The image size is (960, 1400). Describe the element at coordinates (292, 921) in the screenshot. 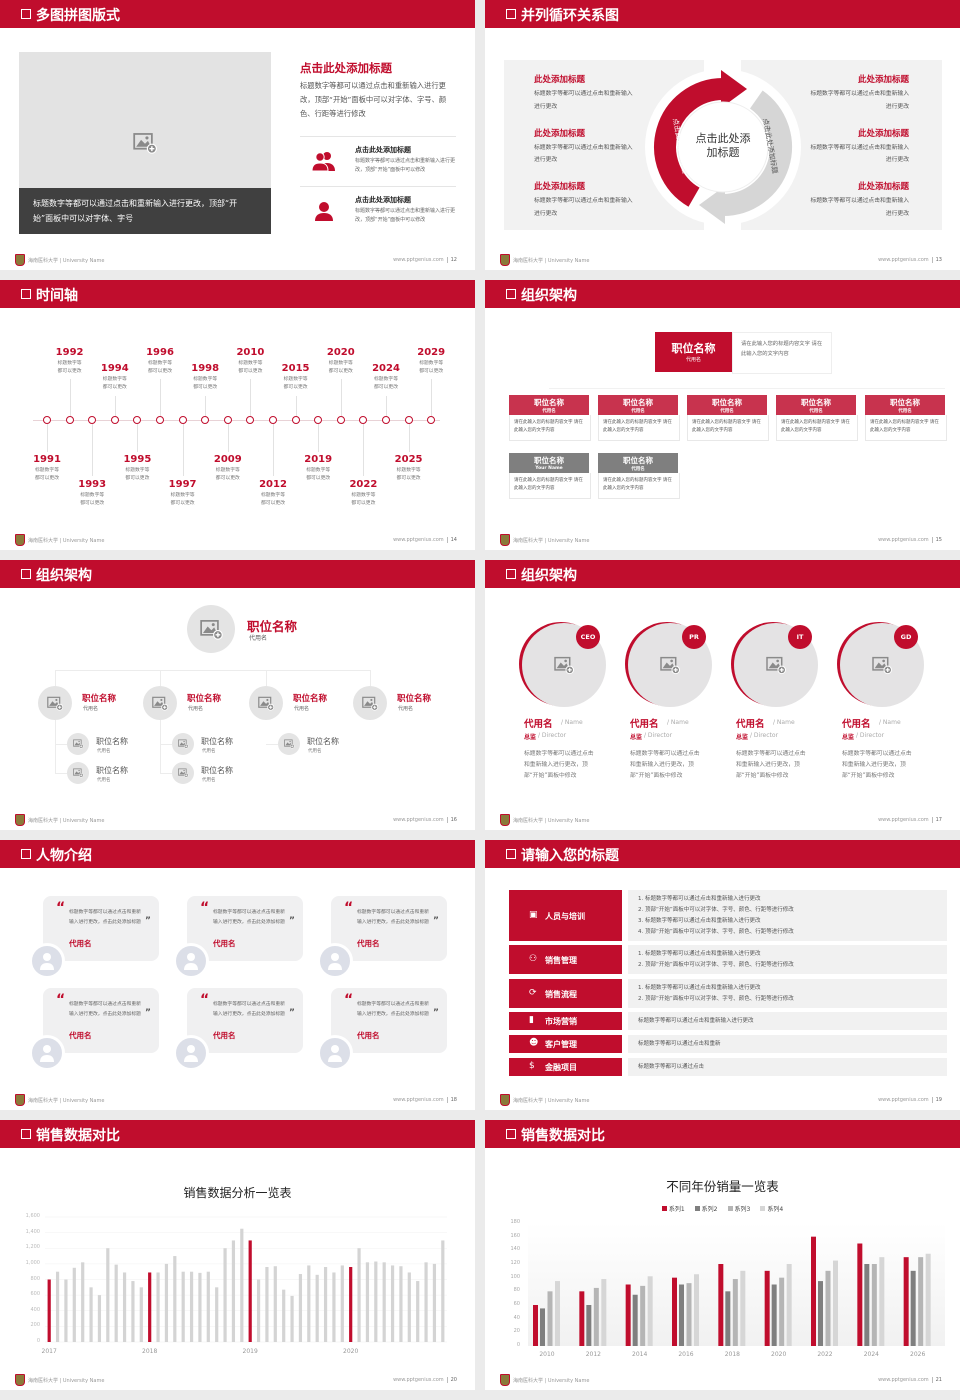

I see `quote-close-icon: ”` at that location.